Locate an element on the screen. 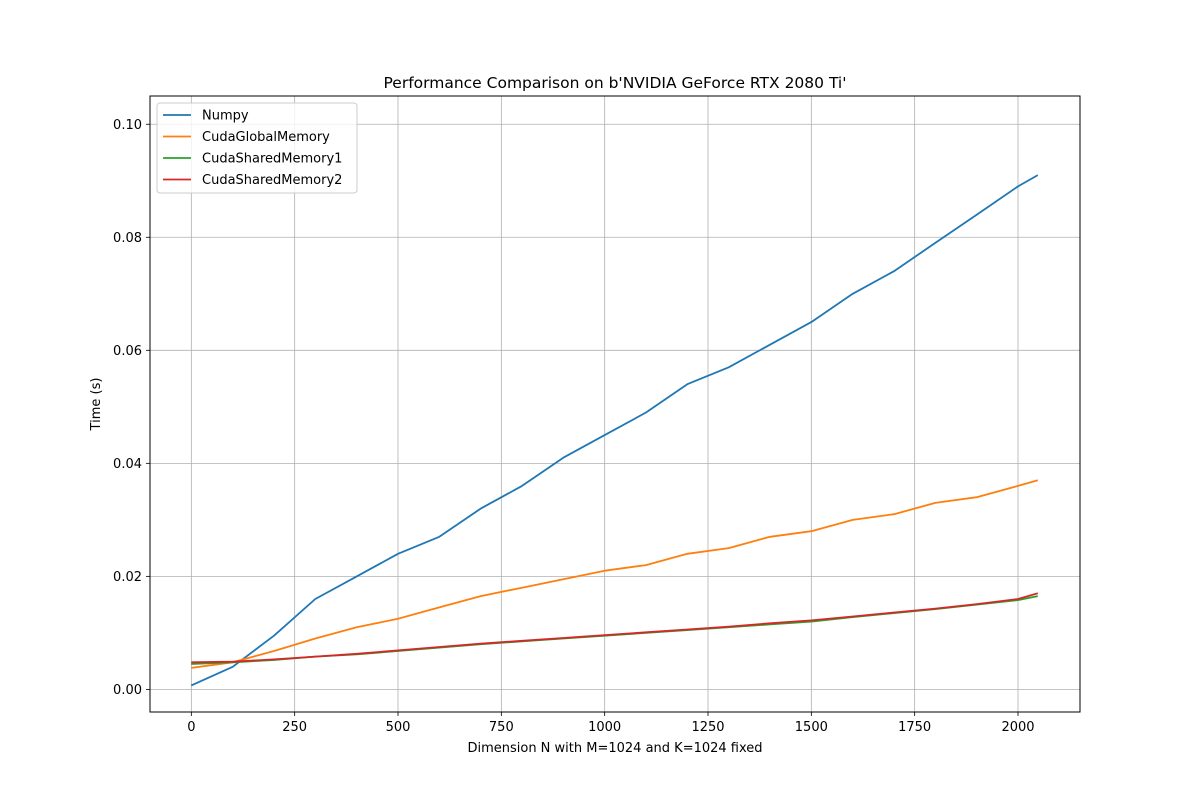 Image resolution: width=1200 pixels, height=800 pixels. x-tick-label: 750 is located at coordinates (501, 727).